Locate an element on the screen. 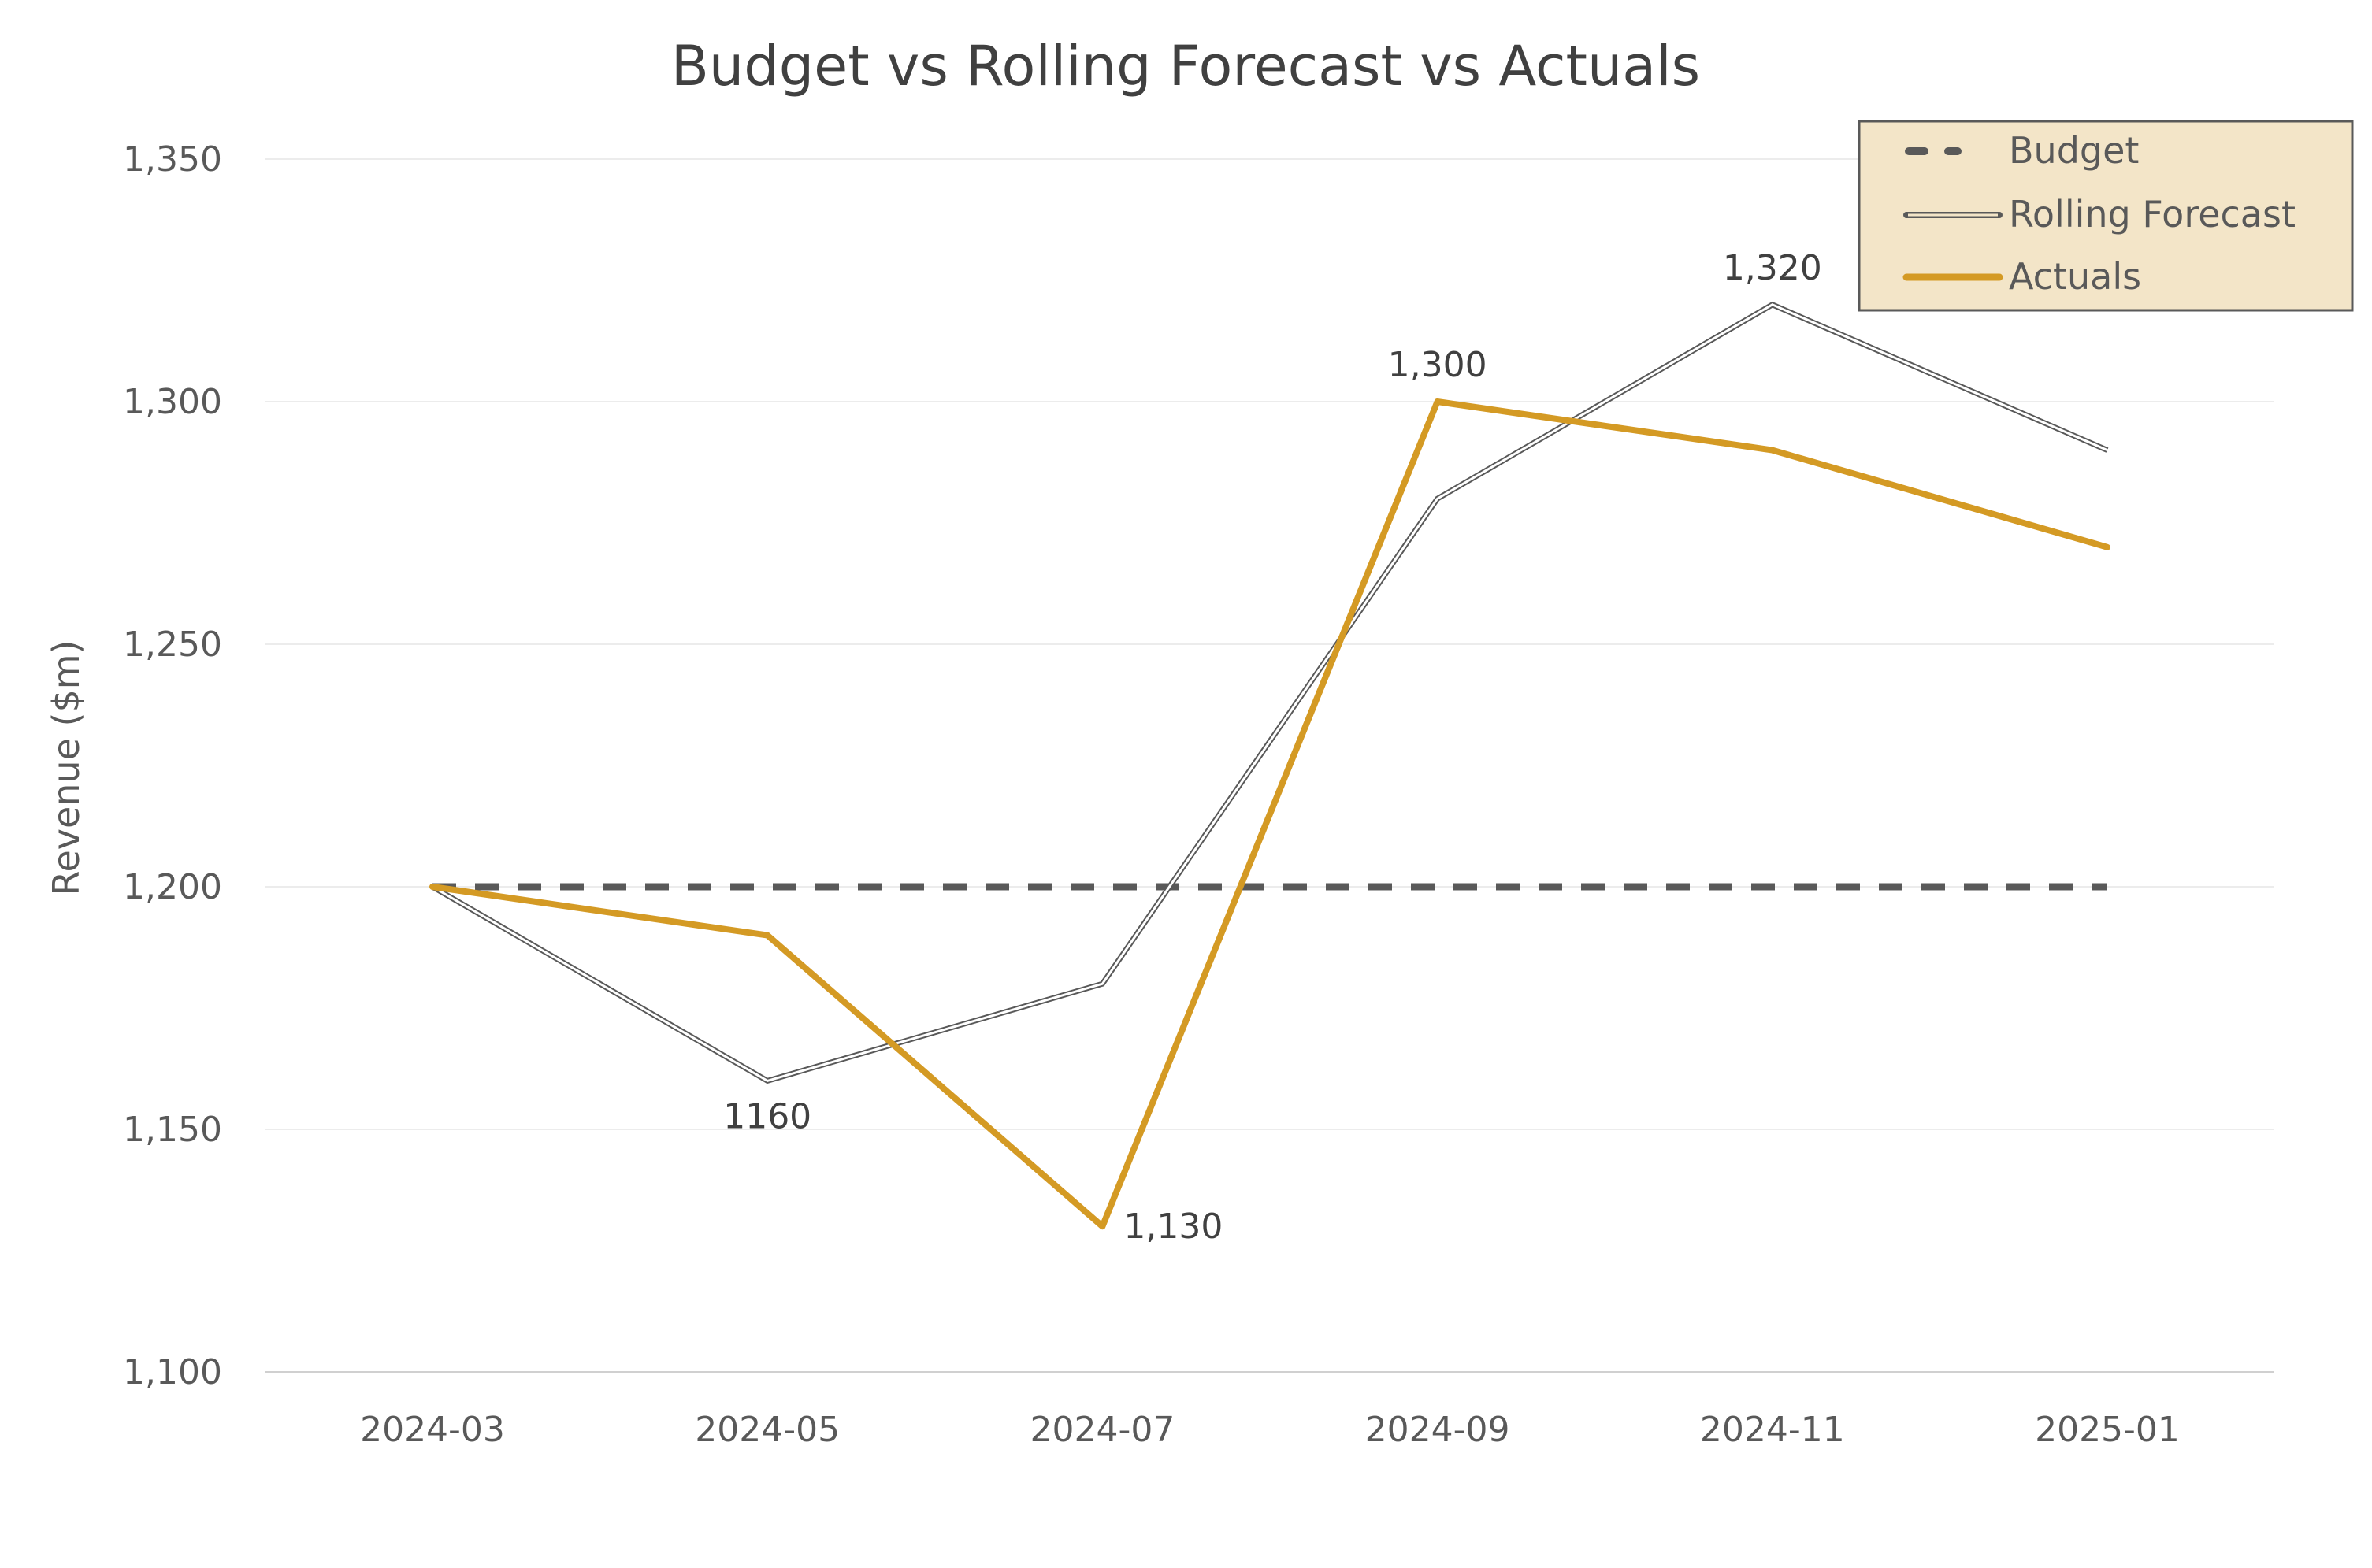  data-label: 1,320 is located at coordinates (1772, 268).